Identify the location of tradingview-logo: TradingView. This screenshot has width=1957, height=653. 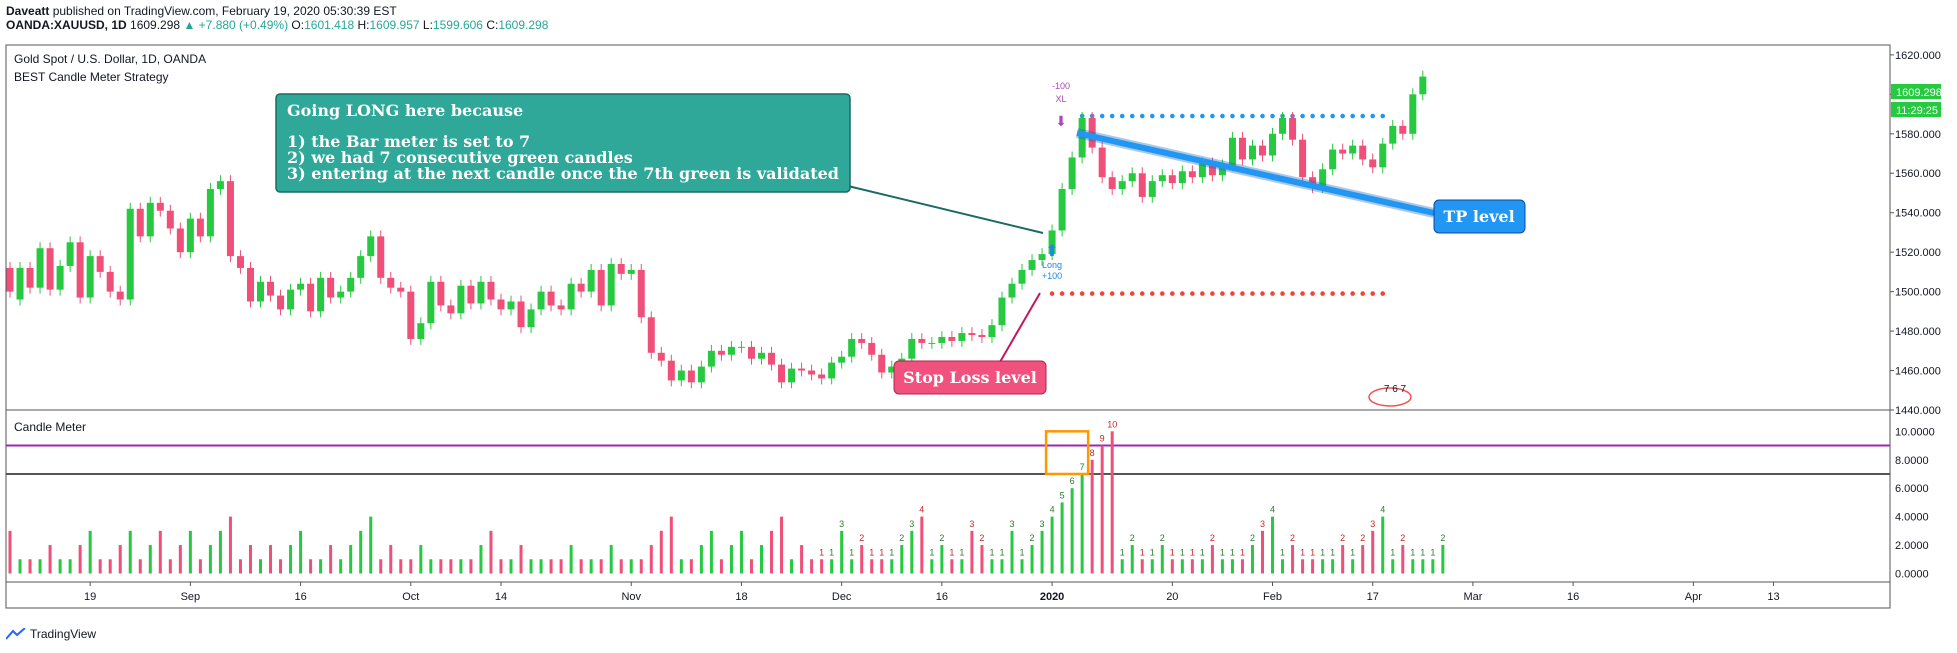
(51, 634).